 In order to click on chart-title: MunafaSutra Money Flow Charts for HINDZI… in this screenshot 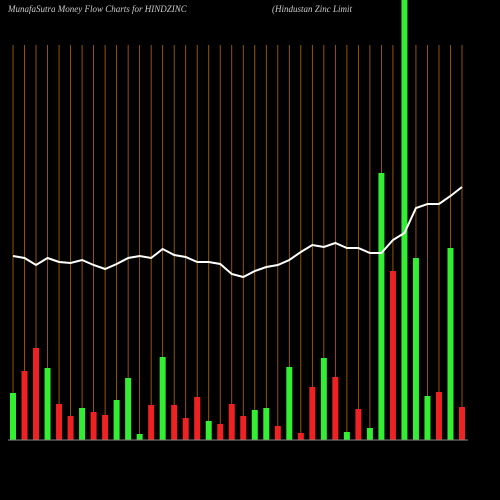, I will do `click(97, 9)`.